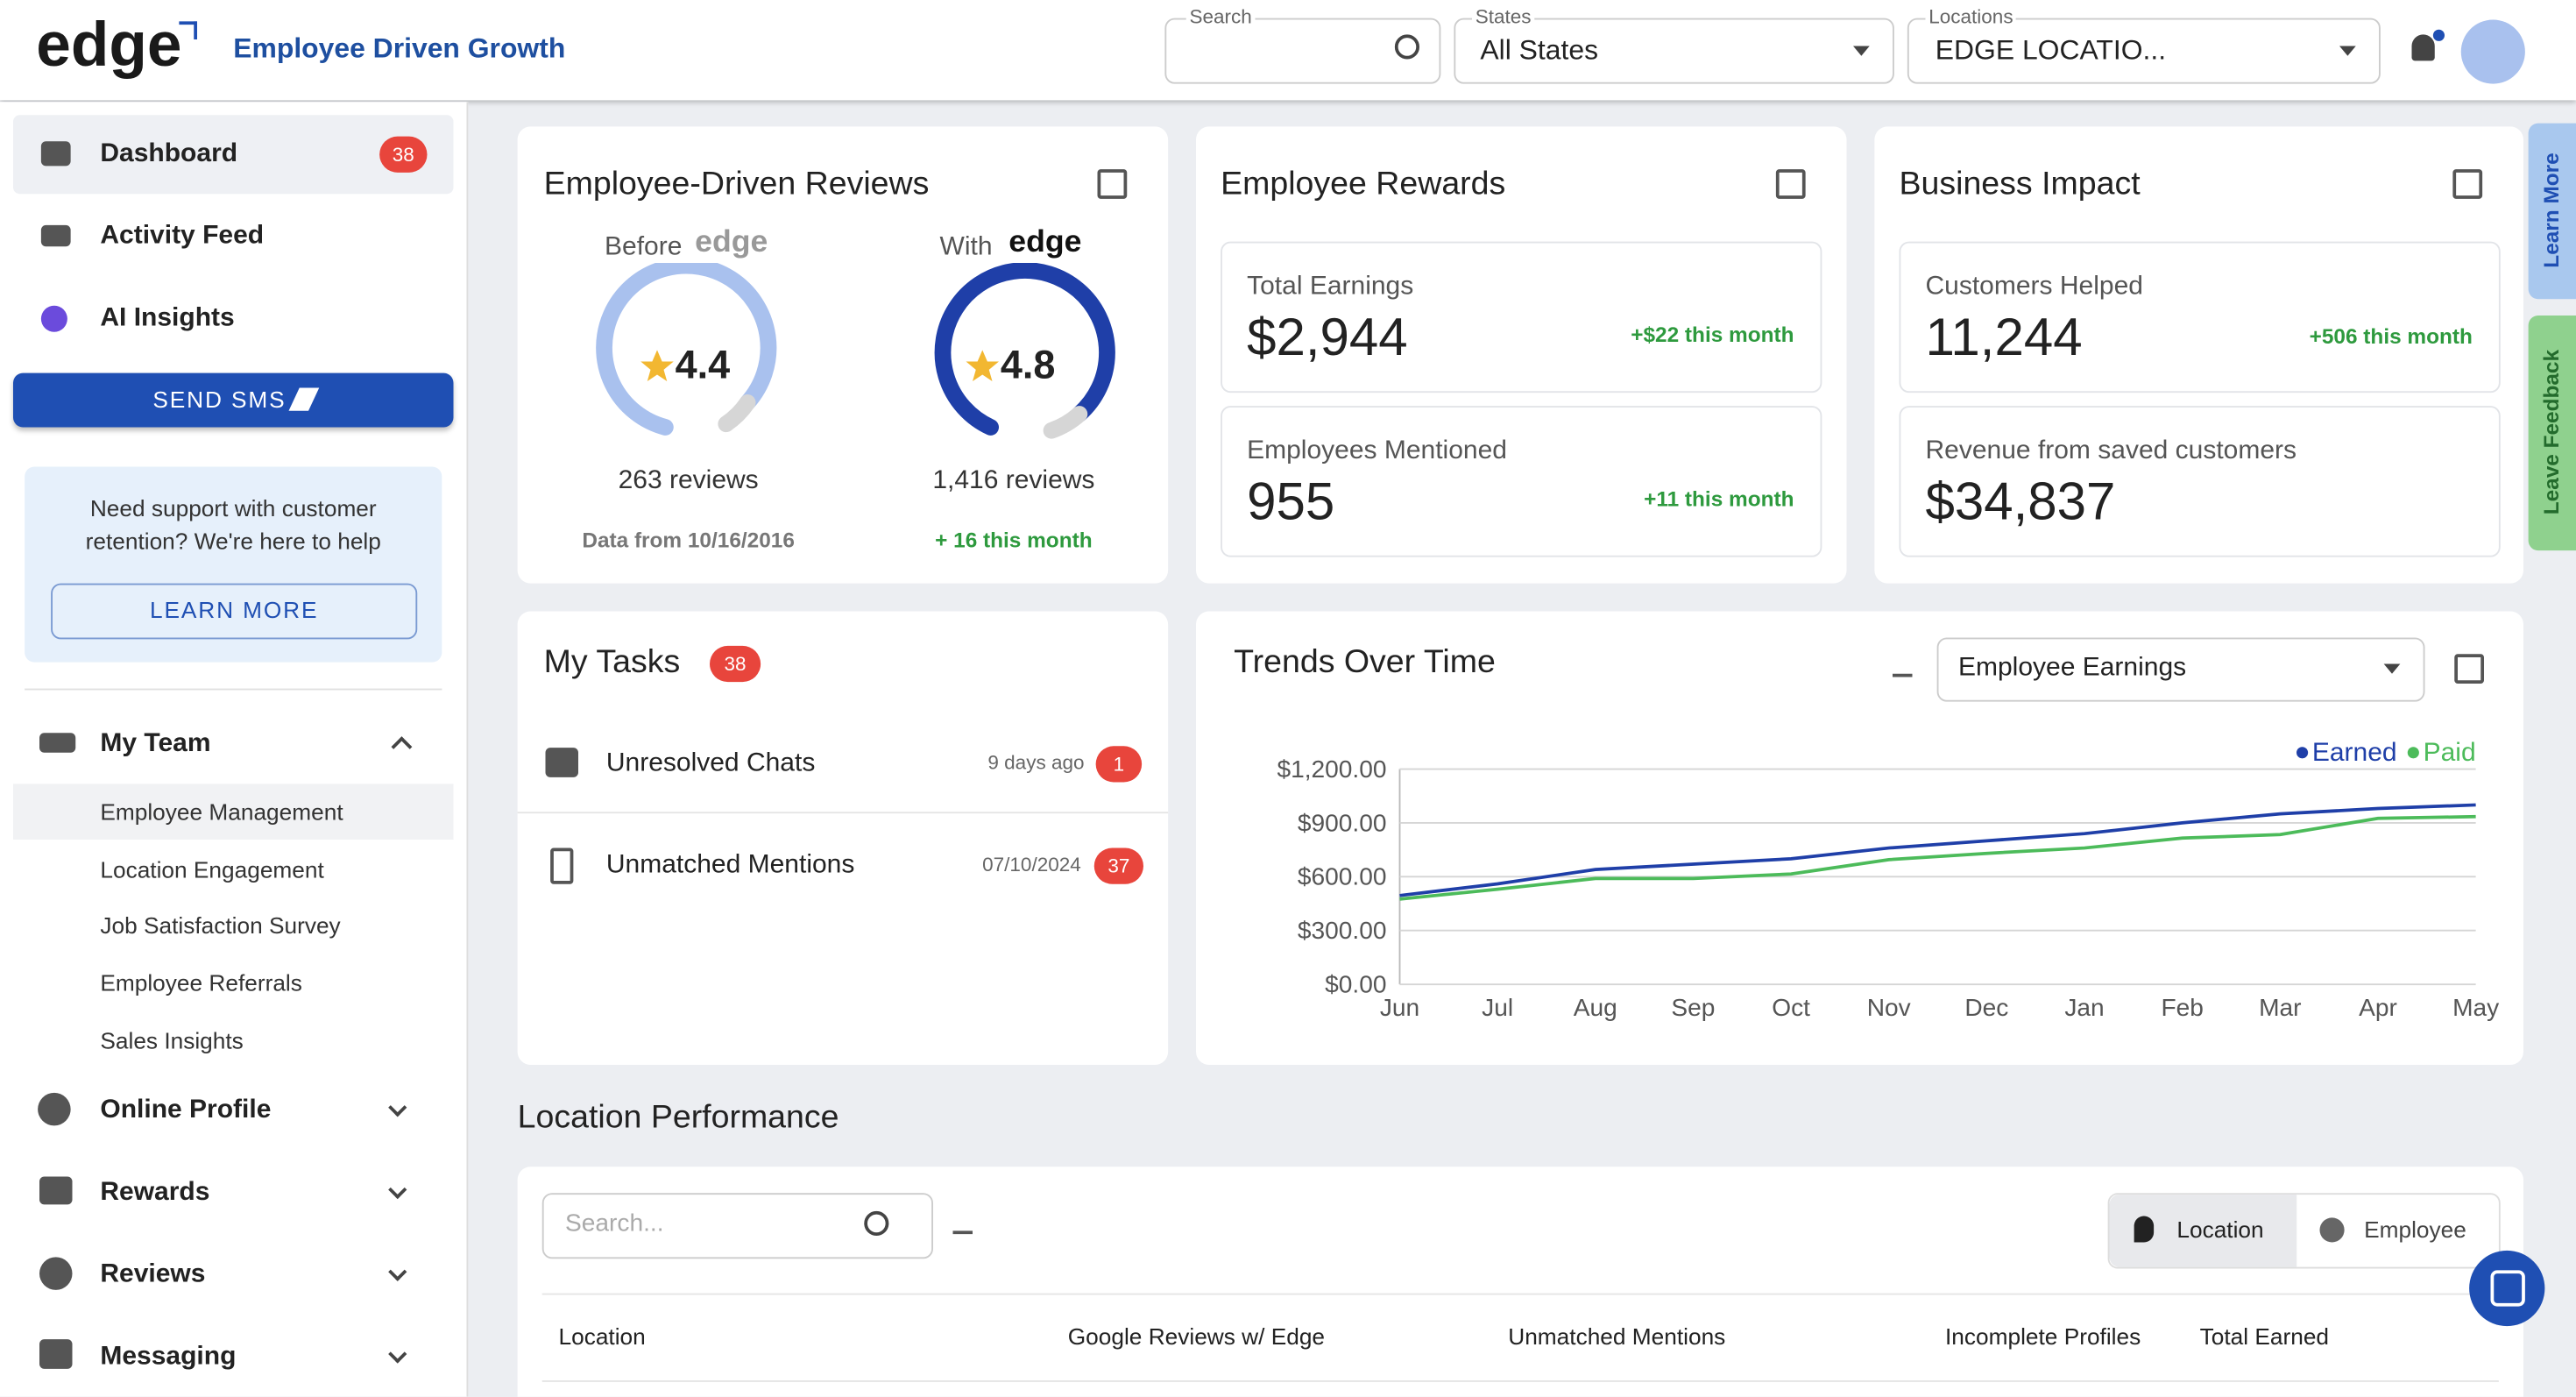 This screenshot has height=1397, width=2576. Describe the element at coordinates (1539, 50) in the screenshot. I see `states-value: All States` at that location.